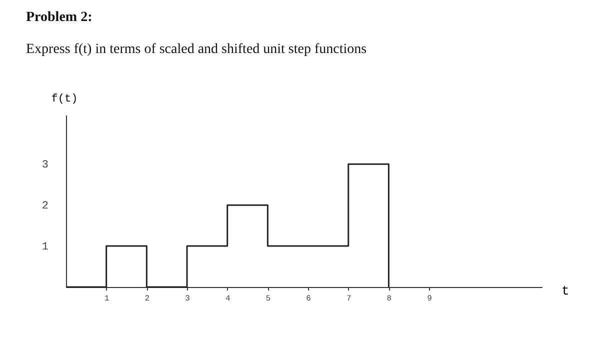  I want to click on x-tick-label: 6, so click(309, 299).